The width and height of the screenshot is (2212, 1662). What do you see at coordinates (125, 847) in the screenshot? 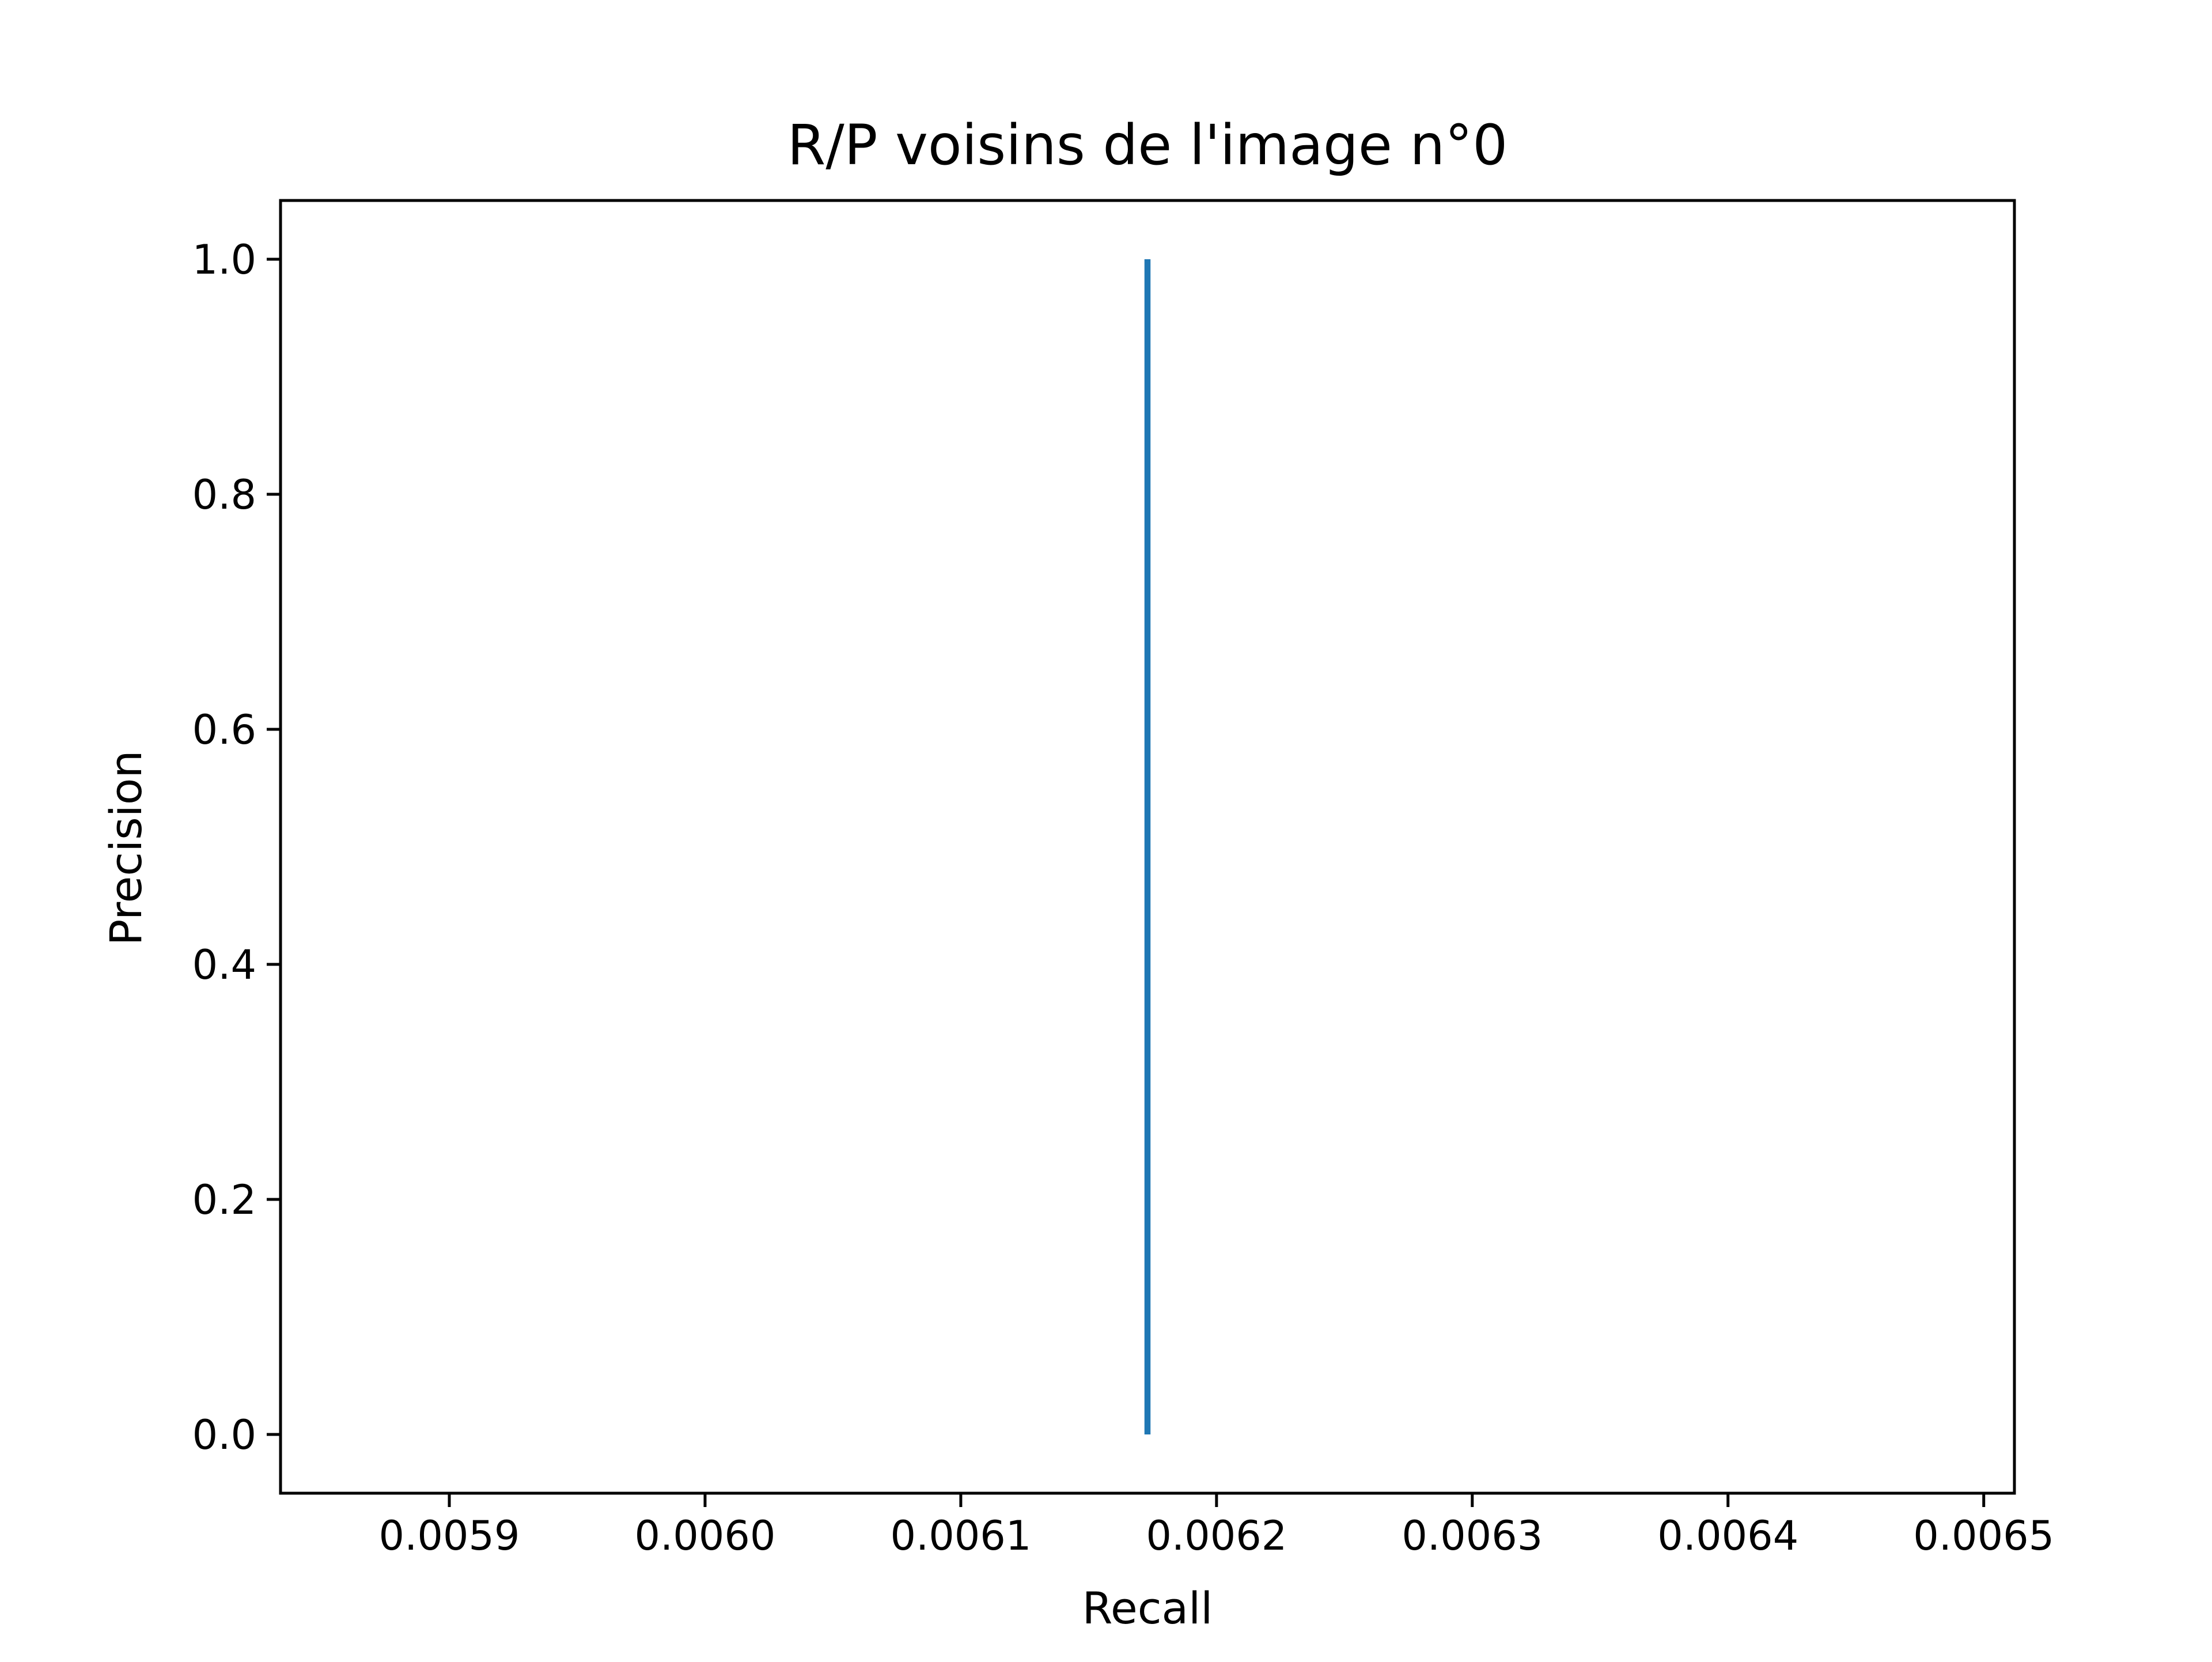
I see `y-axis-label: Precision` at bounding box center [125, 847].